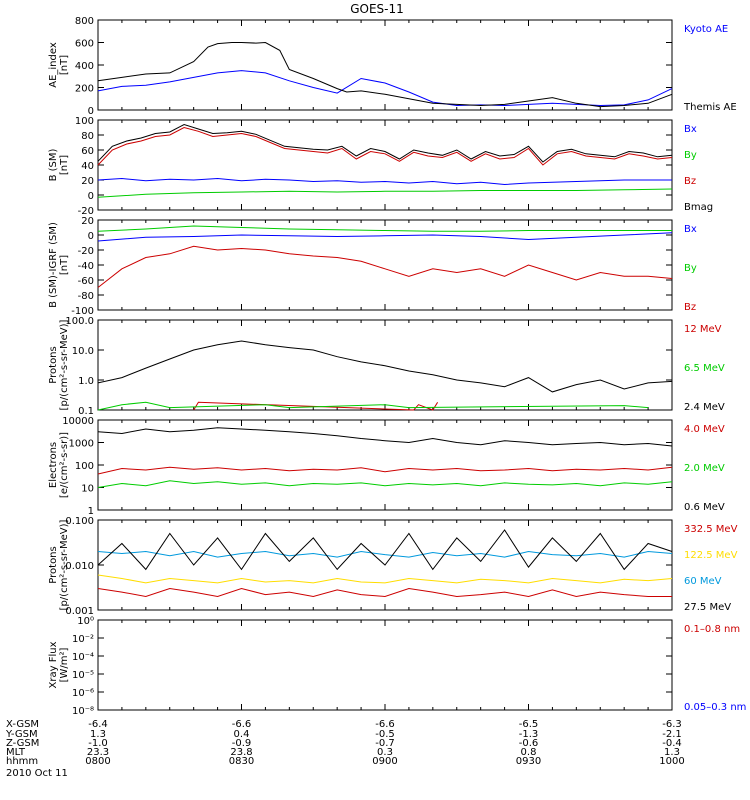 The image size is (750, 800). What do you see at coordinates (672, 743) in the screenshot?
I see `ephemeris-value: -0.4` at bounding box center [672, 743].